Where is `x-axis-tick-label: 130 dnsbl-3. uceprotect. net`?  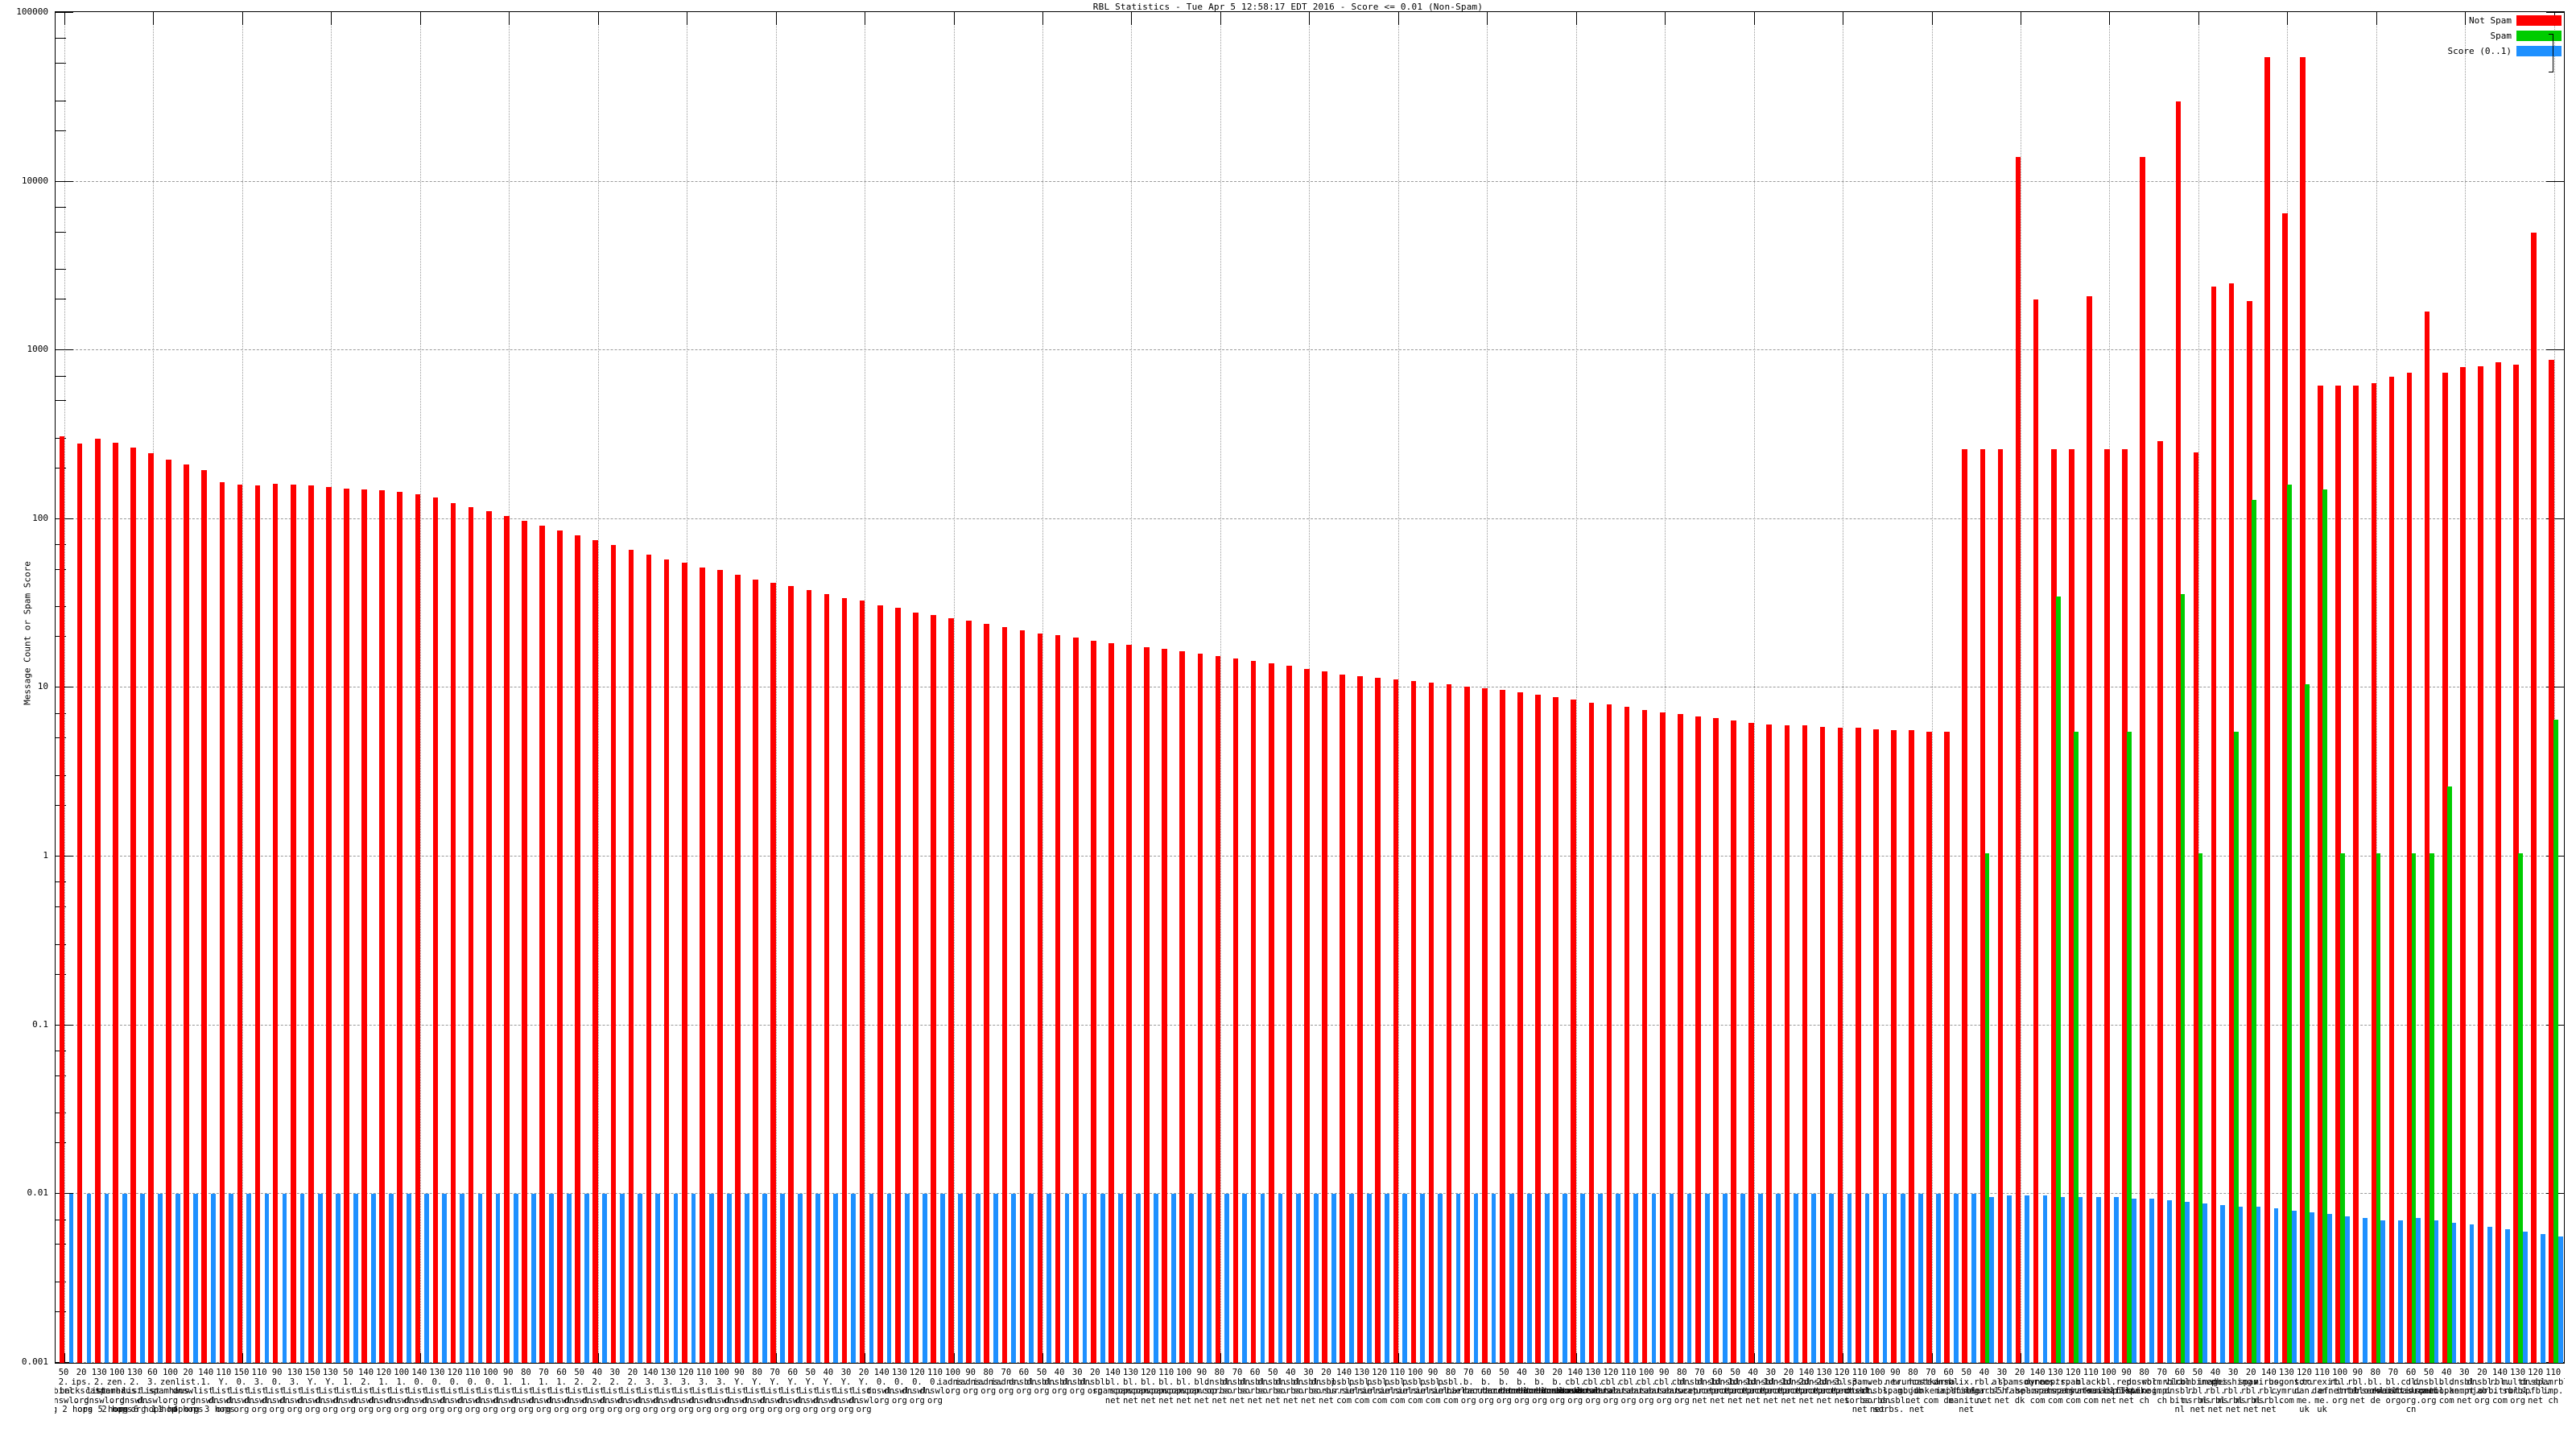
x-axis-tick-label: 130 dnsbl-3. uceprotect. net is located at coordinates (1830, 1387).